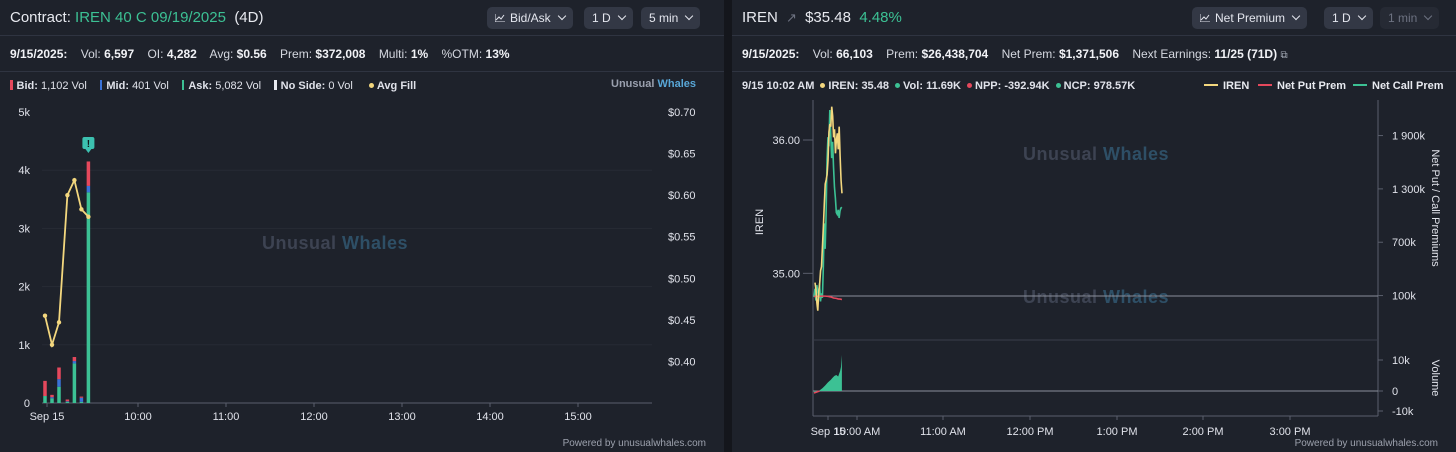  What do you see at coordinates (24, 346) in the screenshot?
I see `y-tick-label: 1k` at bounding box center [24, 346].